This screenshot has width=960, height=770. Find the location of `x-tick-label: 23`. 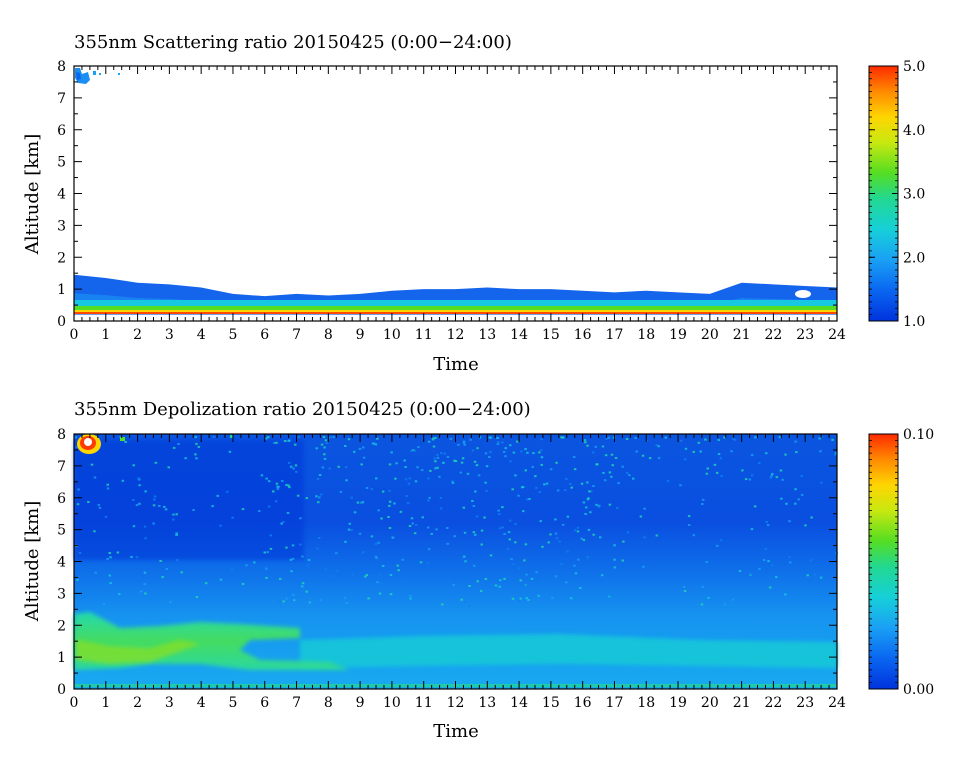

x-tick-label: 23 is located at coordinates (805, 703).